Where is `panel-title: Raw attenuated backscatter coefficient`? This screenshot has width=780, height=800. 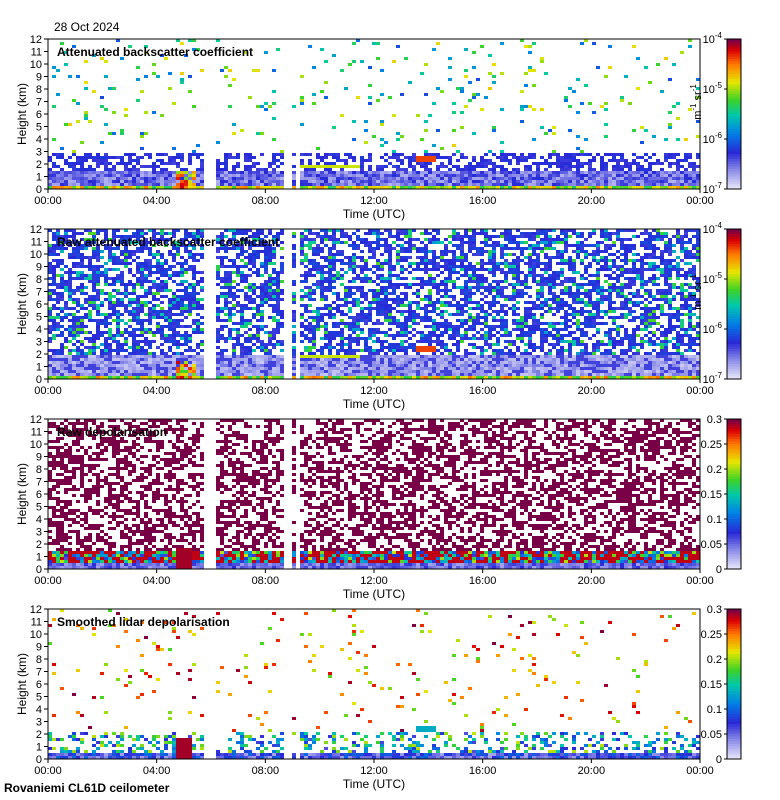
panel-title: Raw attenuated backscatter coefficient is located at coordinates (168, 242).